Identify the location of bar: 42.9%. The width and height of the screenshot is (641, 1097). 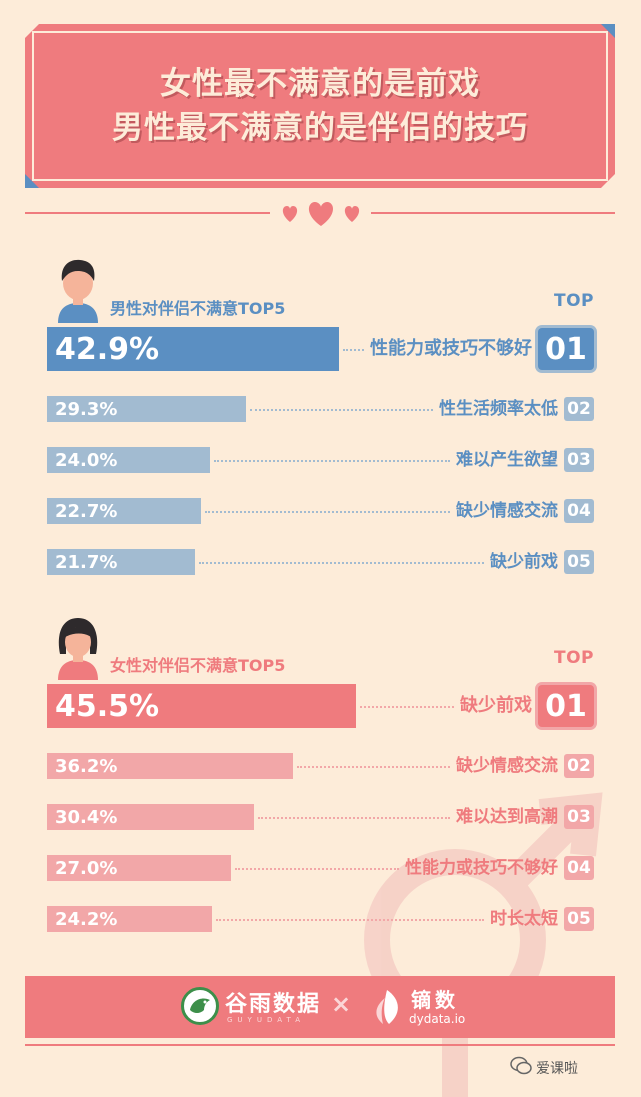
(193, 349).